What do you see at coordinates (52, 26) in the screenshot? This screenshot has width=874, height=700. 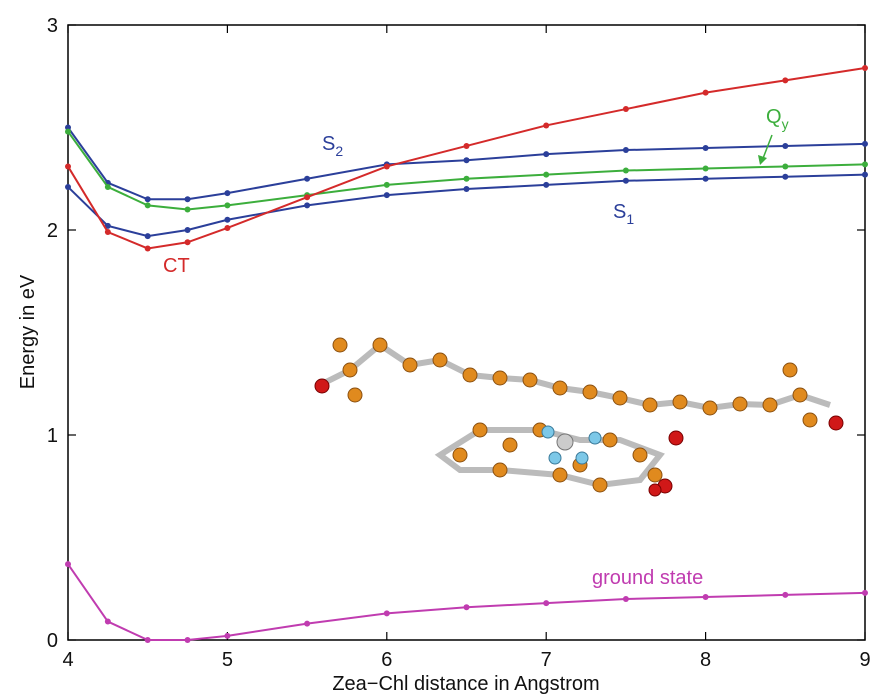 I see `y-tick-label: 3` at bounding box center [52, 26].